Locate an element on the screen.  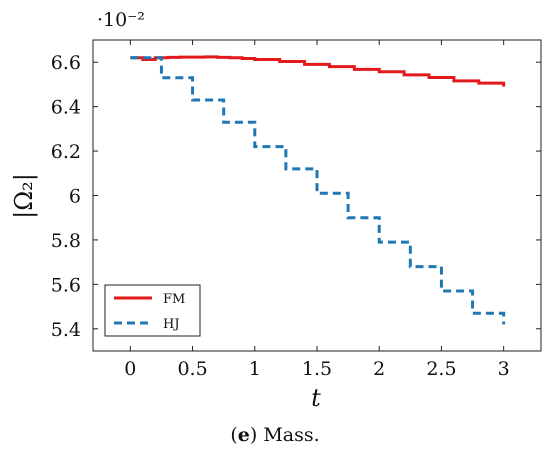
legend-box is located at coordinates (152, 310).